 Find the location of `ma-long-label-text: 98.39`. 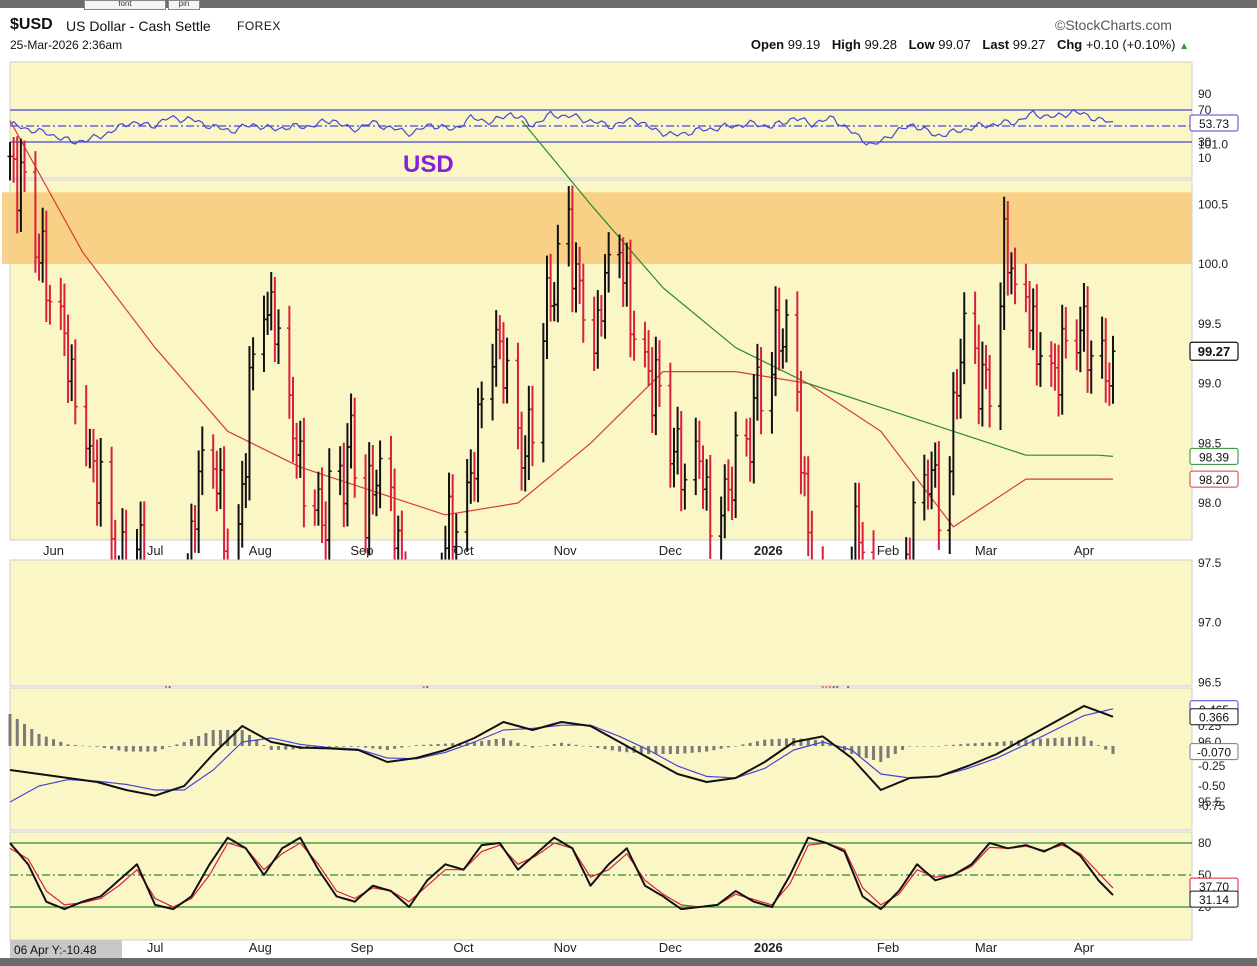

ma-long-label-text: 98.39 is located at coordinates (1214, 457).